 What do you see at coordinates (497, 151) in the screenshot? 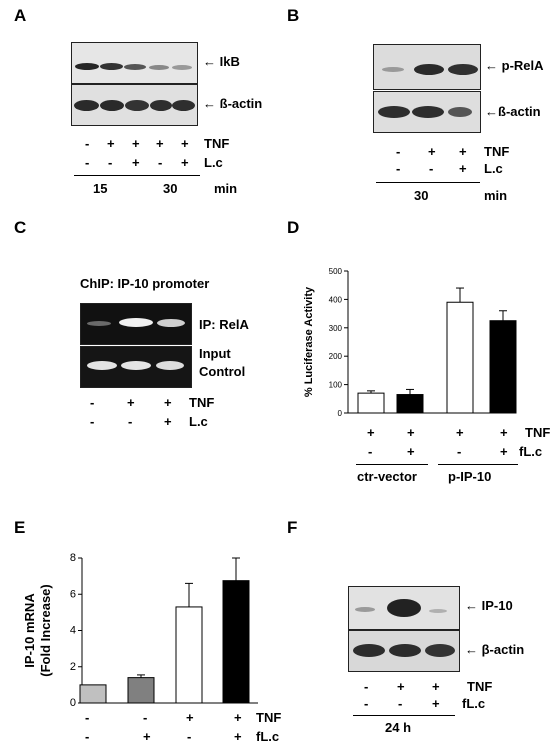
I see `b-tnf-label: TNF` at bounding box center [497, 151].